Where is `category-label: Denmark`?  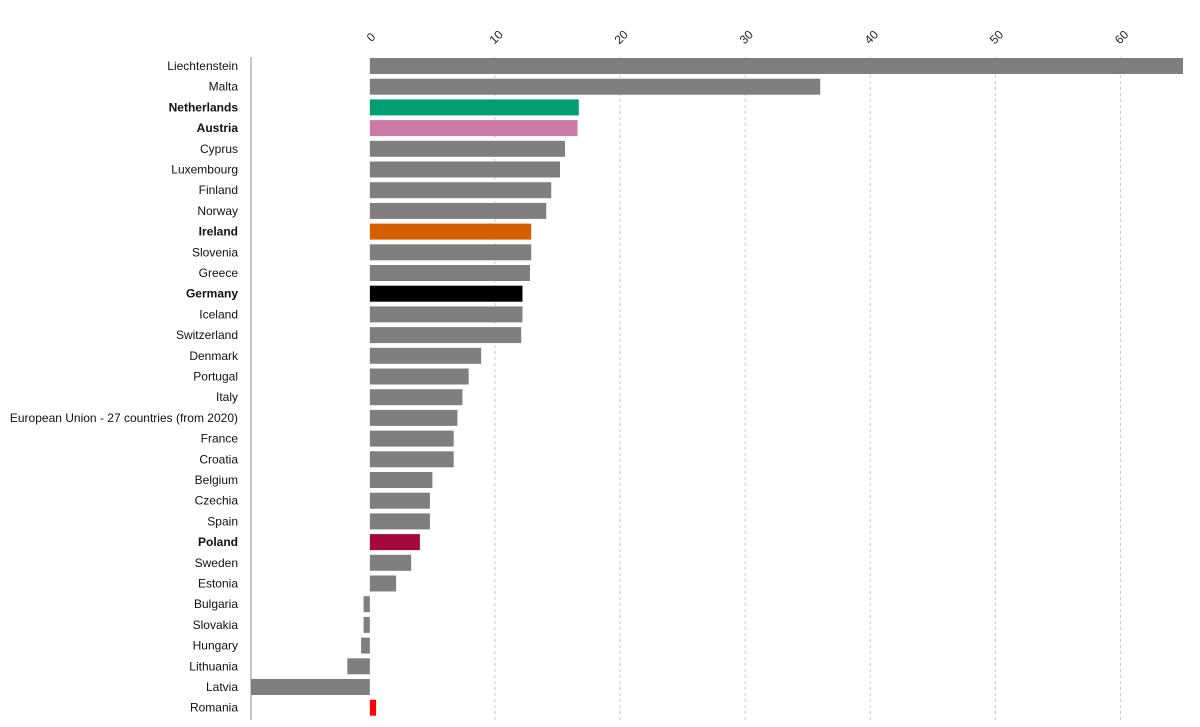
category-label: Denmark is located at coordinates (214, 356).